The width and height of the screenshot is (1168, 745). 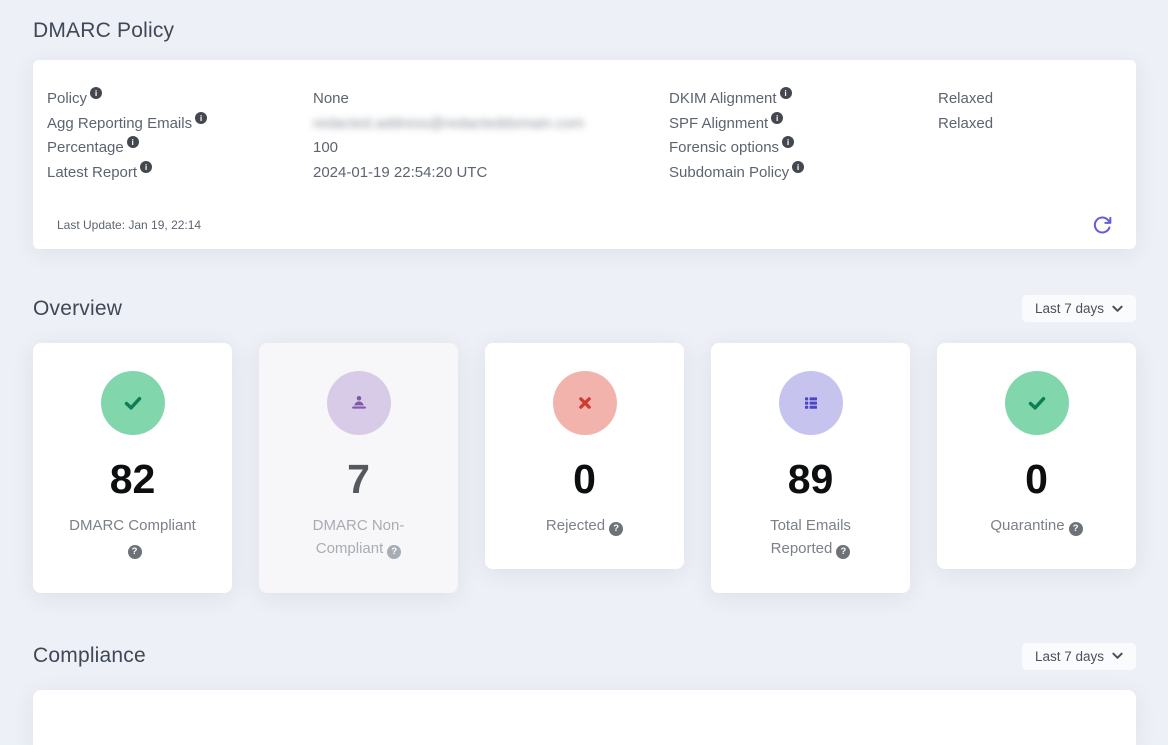 What do you see at coordinates (966, 98) in the screenshot?
I see `dkim-alignment-value: Relaxed` at bounding box center [966, 98].